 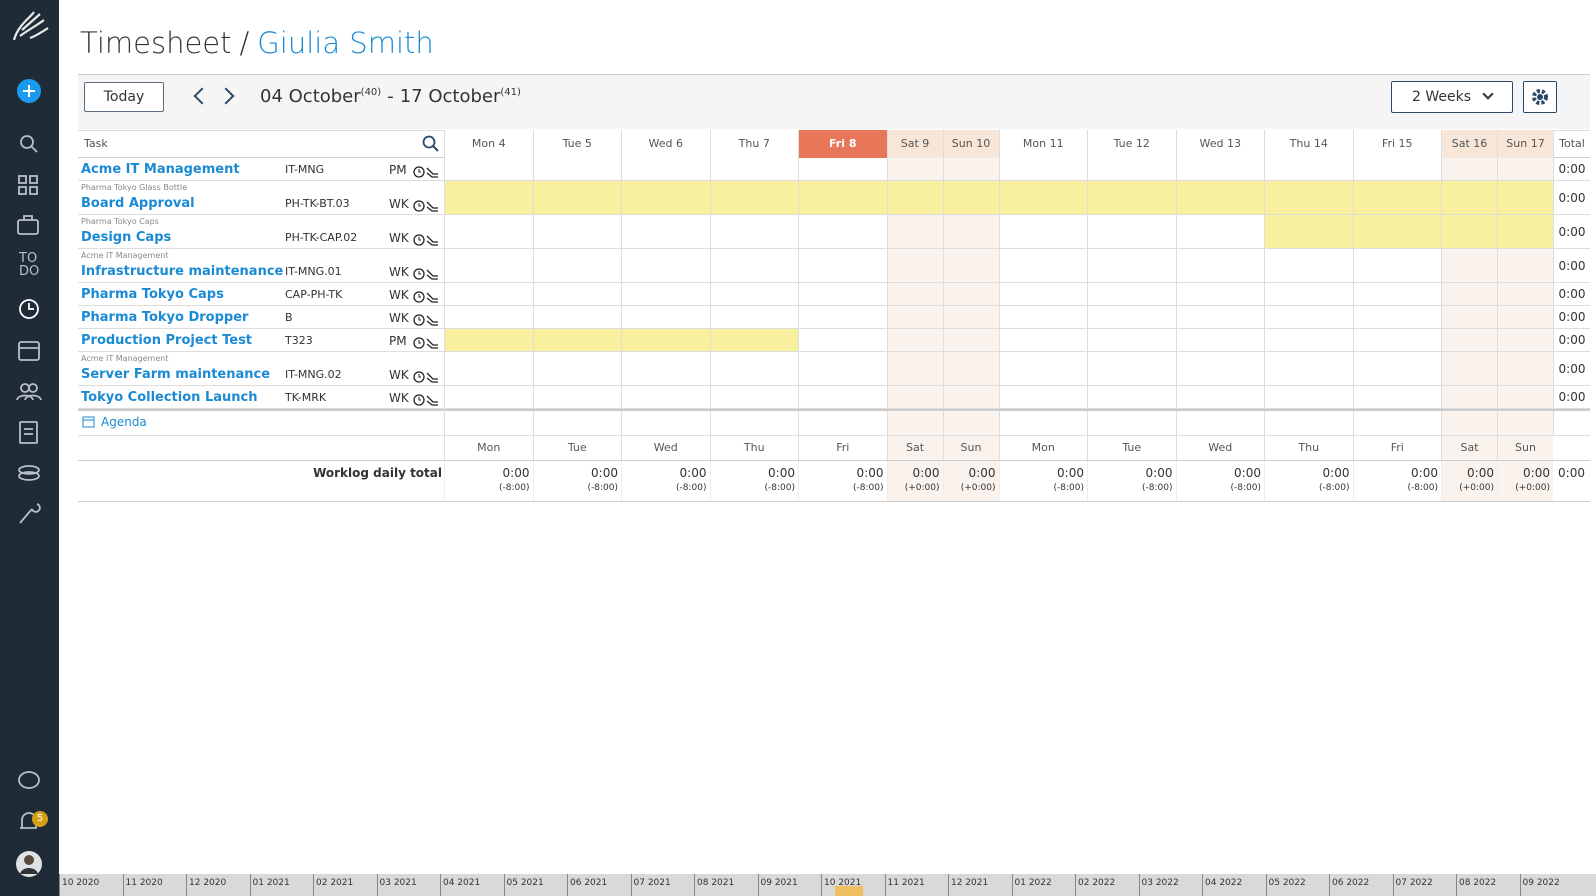 What do you see at coordinates (716, 883) in the screenshot?
I see `timeline-label: 08 2021` at bounding box center [716, 883].